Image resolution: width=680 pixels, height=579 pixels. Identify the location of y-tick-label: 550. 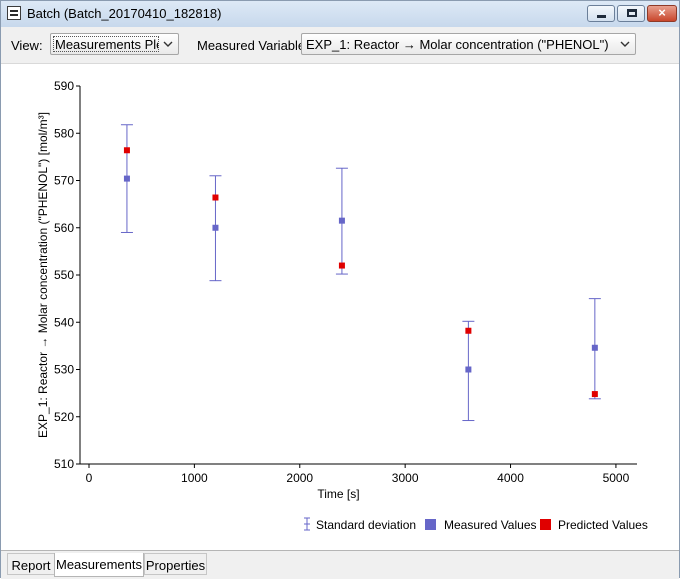
(64, 275).